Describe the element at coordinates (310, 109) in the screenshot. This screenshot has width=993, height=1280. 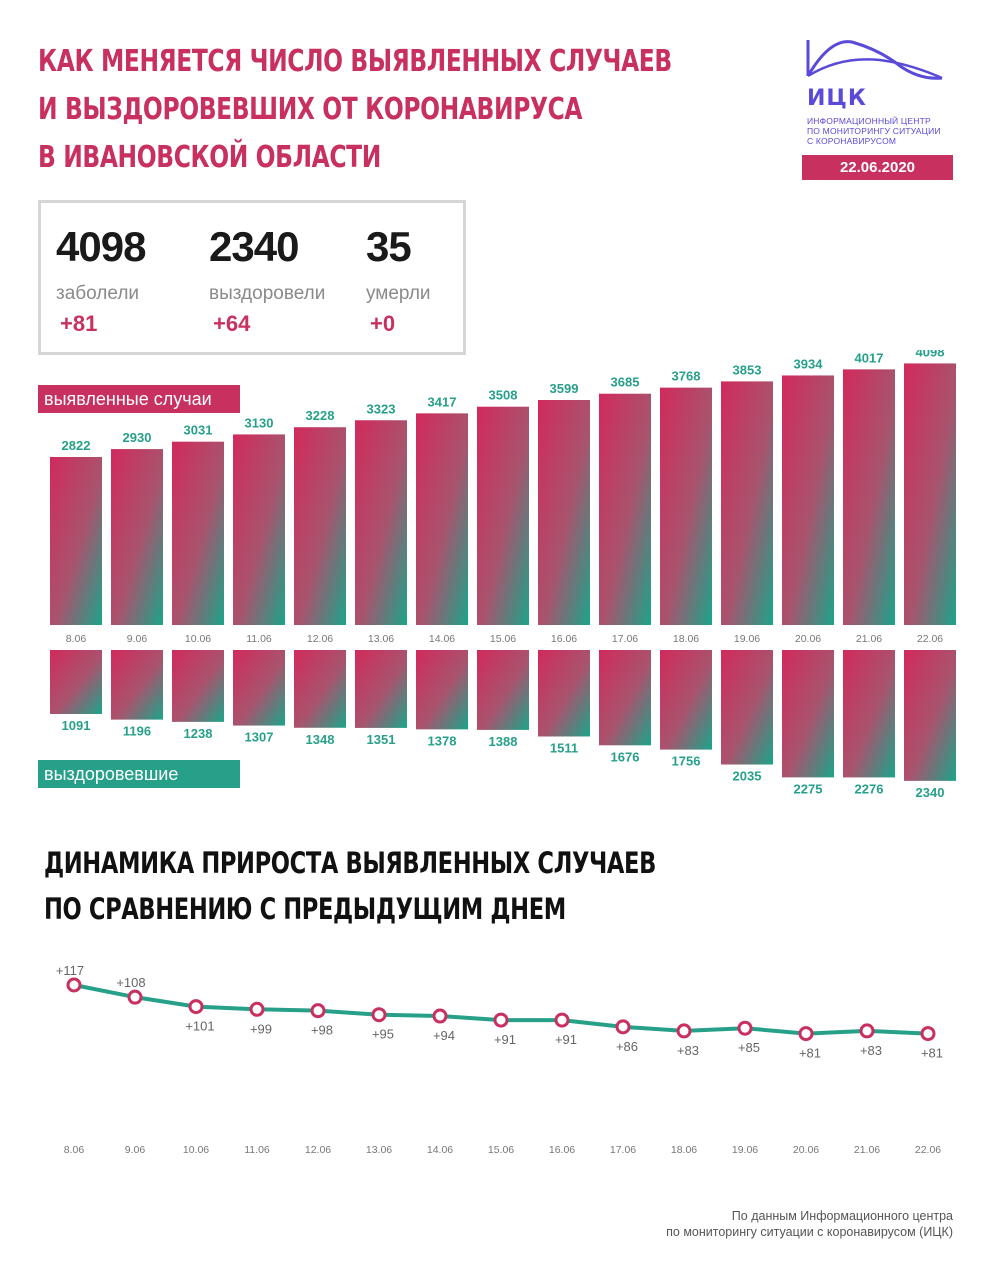
I see `title-line: и выздоровевших от коронавируса` at that location.